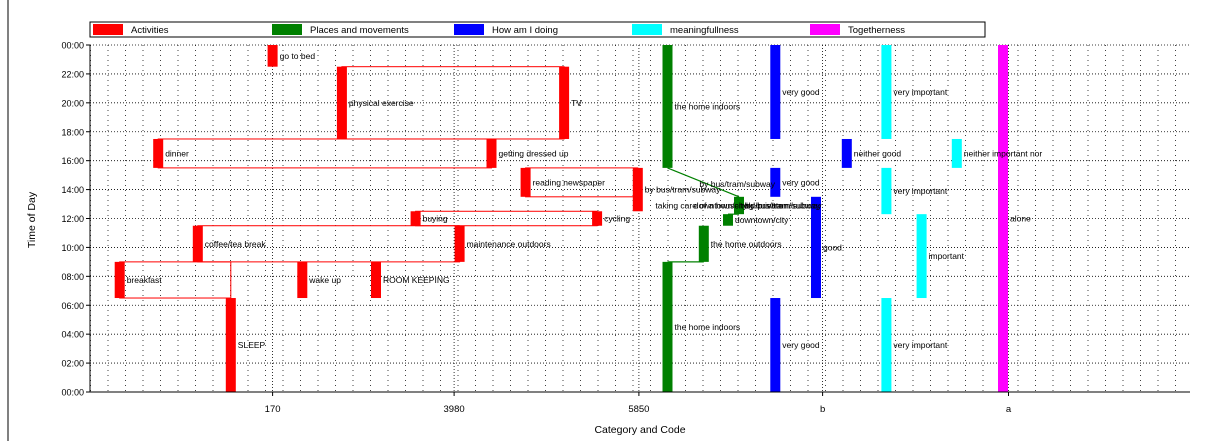 The width and height of the screenshot is (1208, 441). Describe the element at coordinates (72, 190) in the screenshot. I see `y-tick-label: 14:00` at that location.